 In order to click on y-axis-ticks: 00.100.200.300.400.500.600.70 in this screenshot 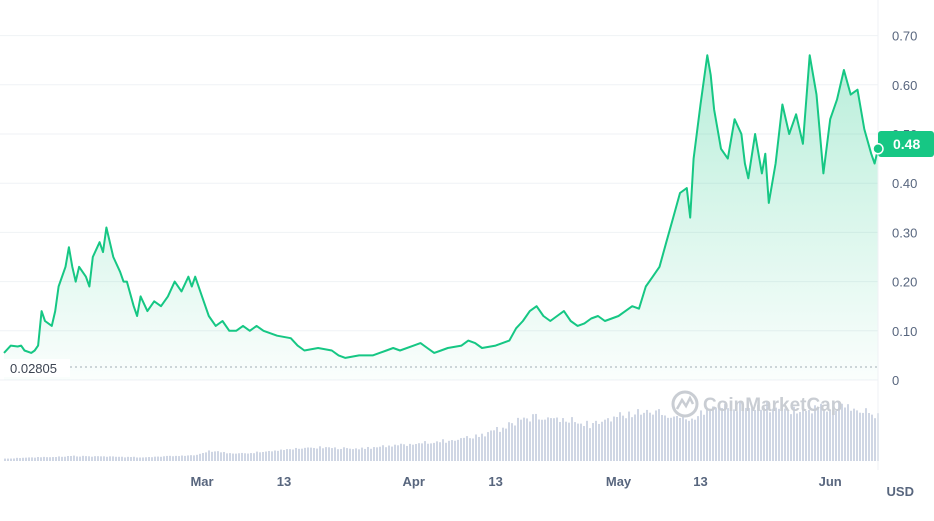, I will do `click(904, 208)`.